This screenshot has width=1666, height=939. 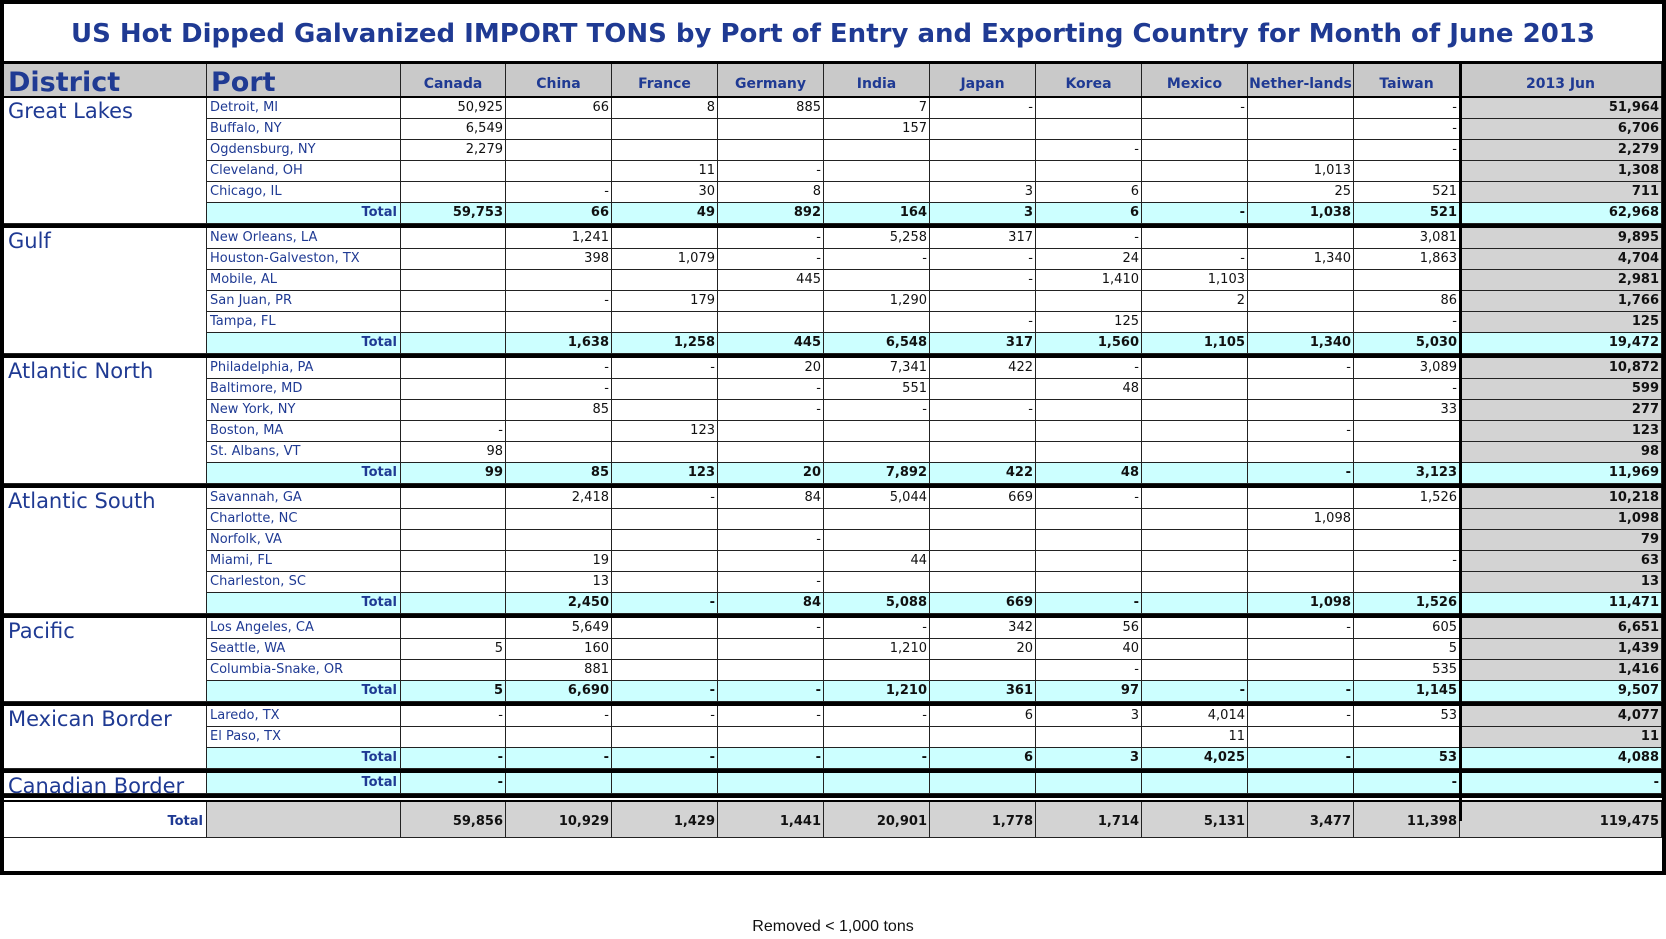 What do you see at coordinates (1407, 81) in the screenshot?
I see `column-header-taiwan: Taiwan` at bounding box center [1407, 81].